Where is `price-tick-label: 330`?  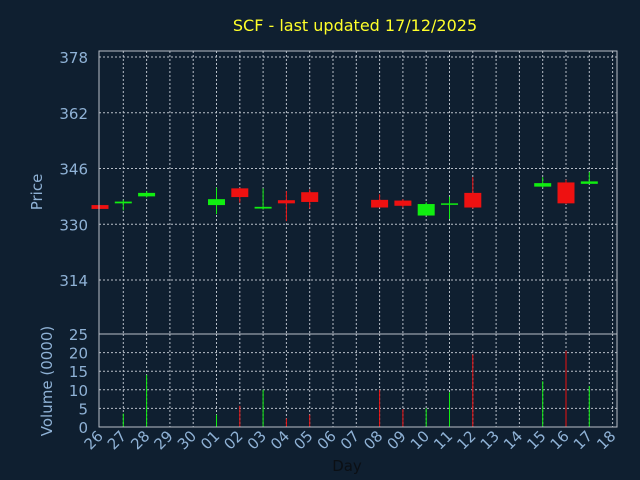
price-tick-label: 330 is located at coordinates (73, 225).